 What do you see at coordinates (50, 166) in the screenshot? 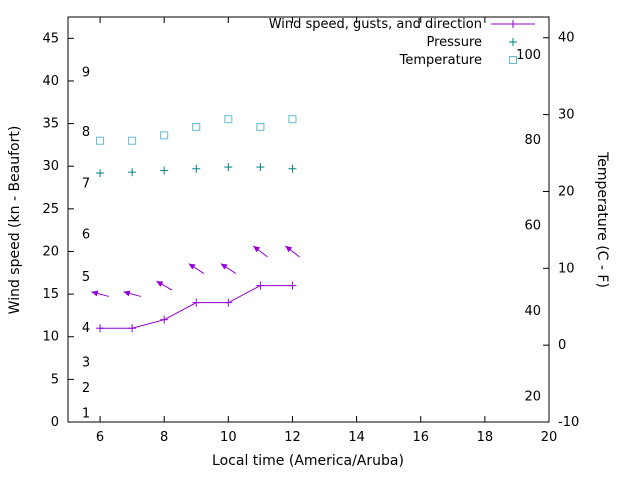
I see `left-tick-label: 30` at bounding box center [50, 166].